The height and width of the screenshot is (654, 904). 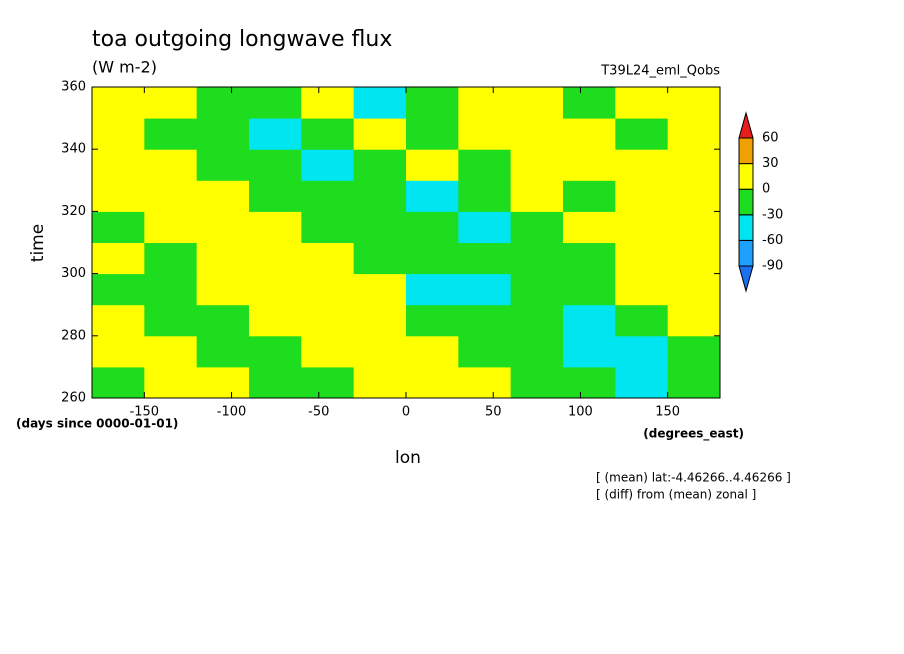 What do you see at coordinates (97, 424) in the screenshot?
I see `y-units: (days since 0000-01-01)` at bounding box center [97, 424].